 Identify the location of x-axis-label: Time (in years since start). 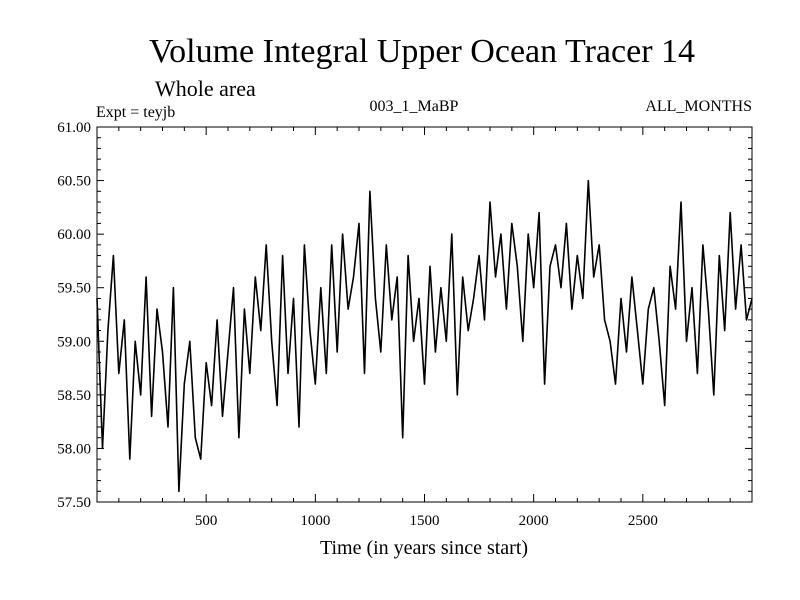
(424, 548).